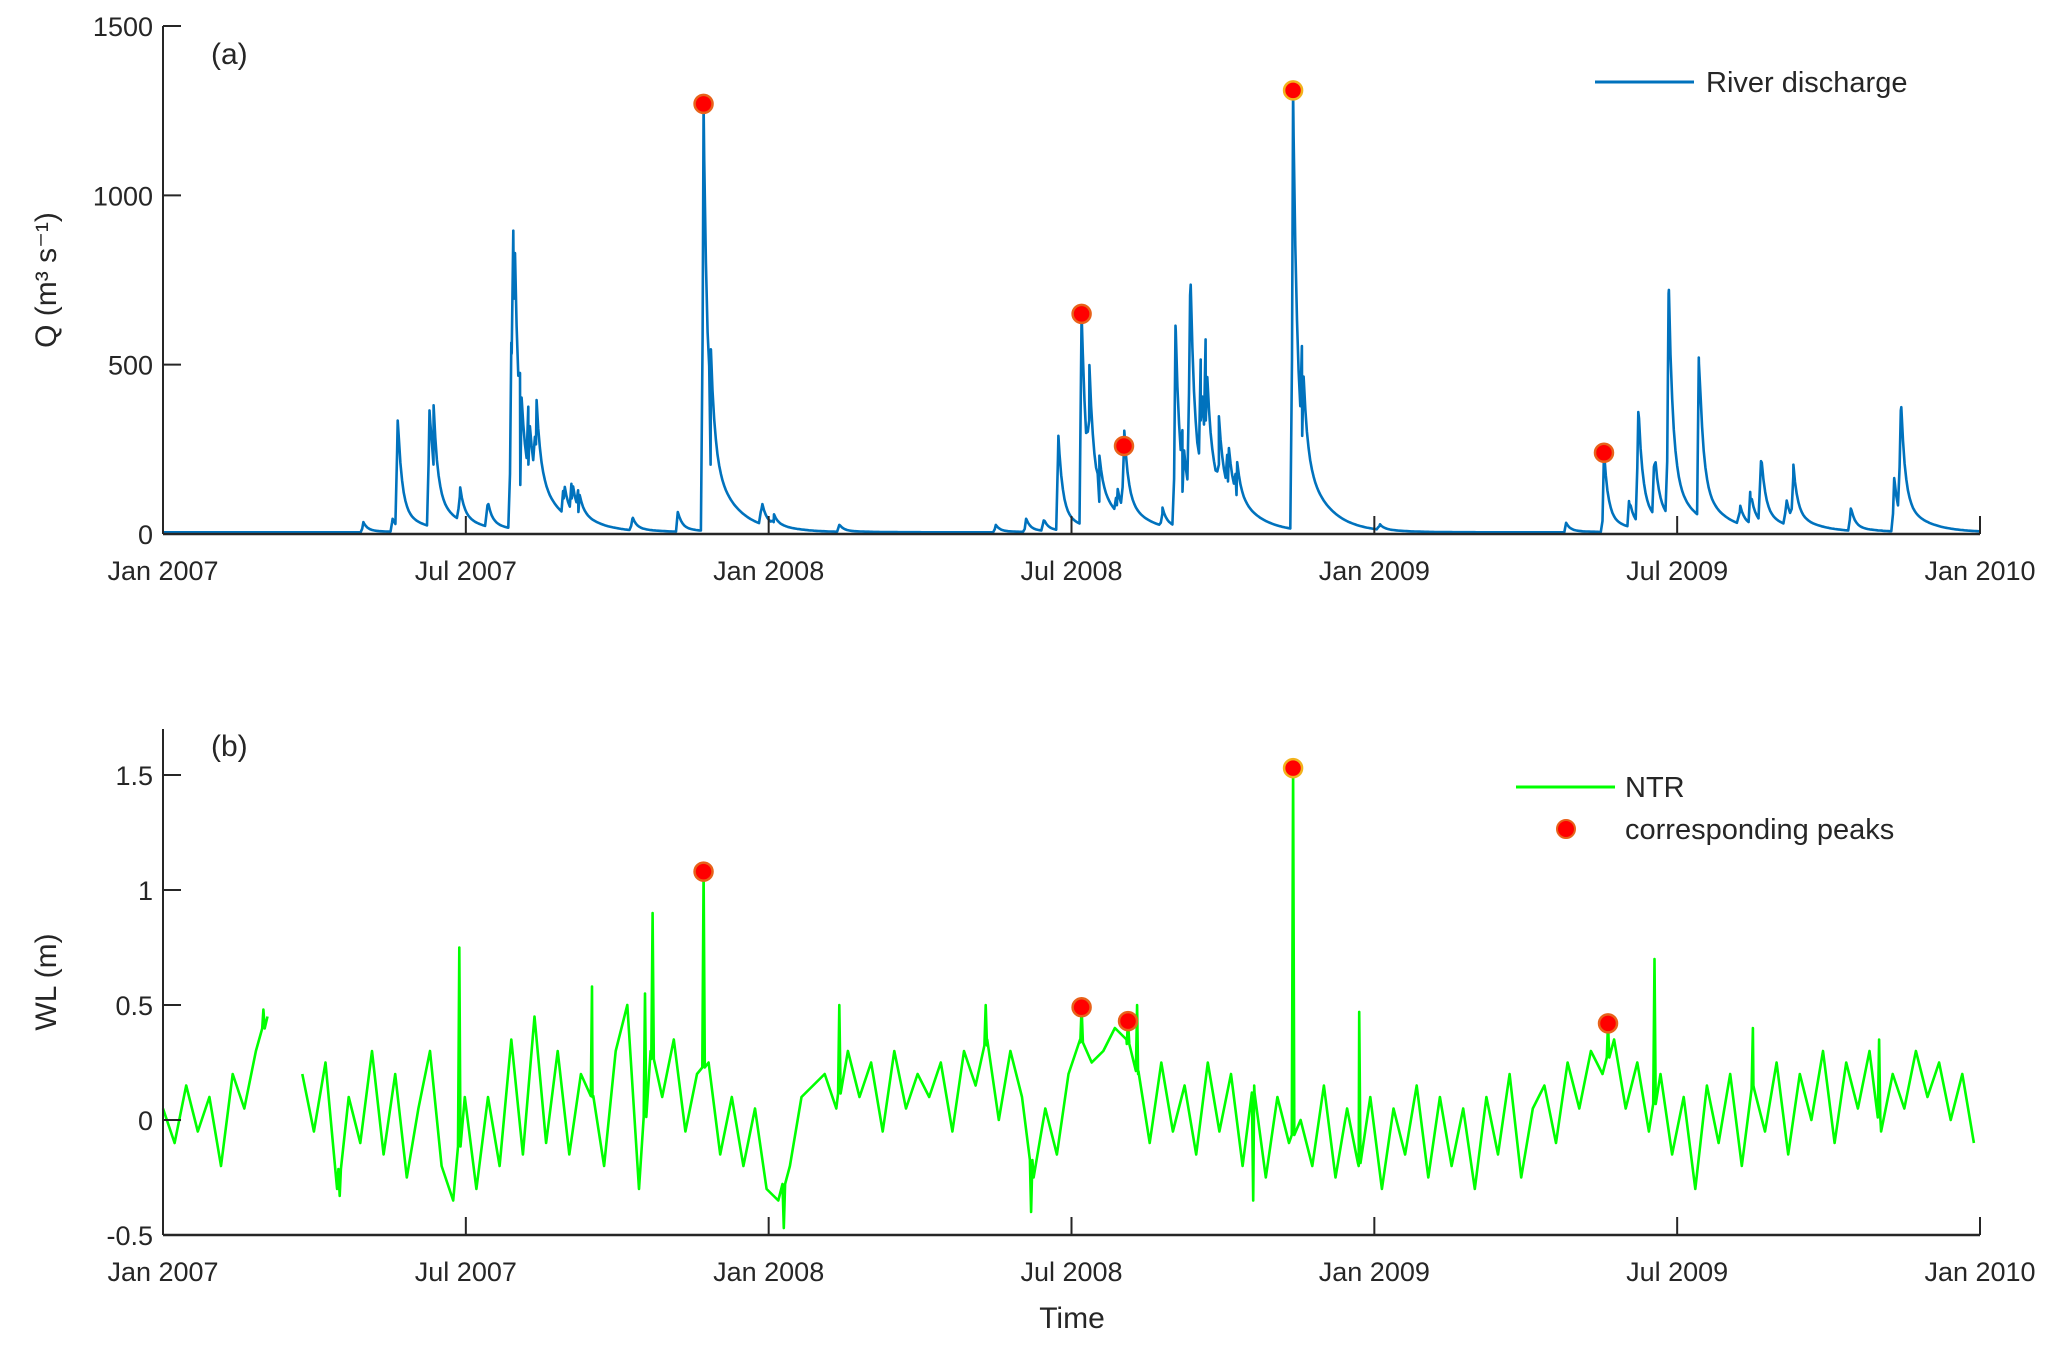  I want to click on x-tick-label-a: Jan 2008, so click(768, 571).